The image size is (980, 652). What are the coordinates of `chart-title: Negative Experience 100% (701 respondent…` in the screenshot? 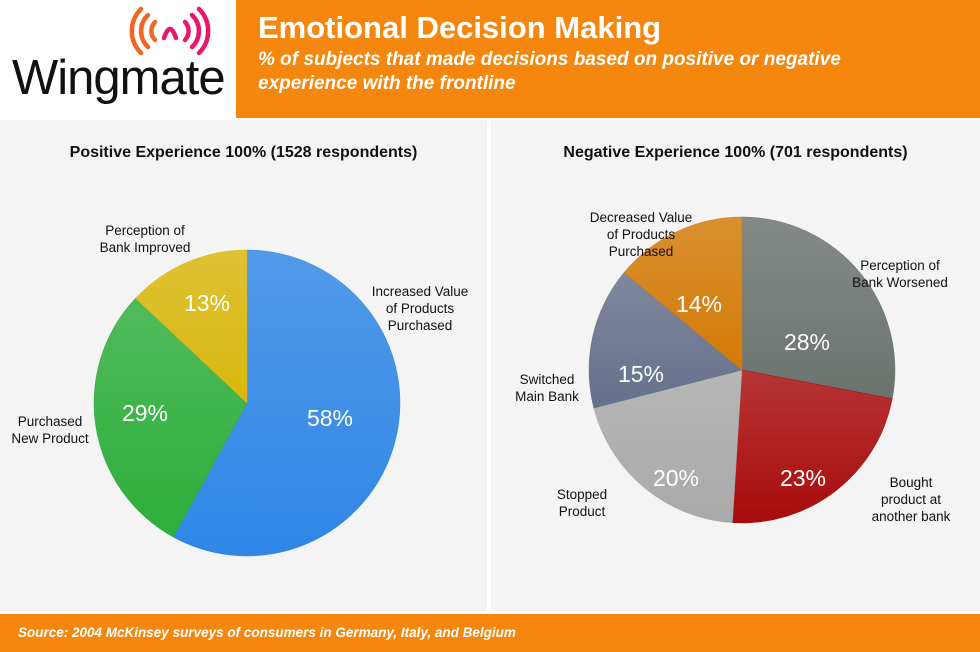 It's located at (735, 152).